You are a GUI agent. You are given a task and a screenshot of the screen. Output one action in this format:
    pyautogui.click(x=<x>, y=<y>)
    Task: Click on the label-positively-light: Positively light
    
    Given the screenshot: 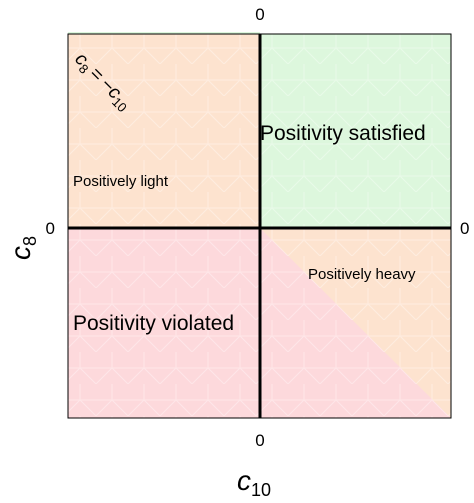 What is the action you would take?
    pyautogui.click(x=121, y=181)
    